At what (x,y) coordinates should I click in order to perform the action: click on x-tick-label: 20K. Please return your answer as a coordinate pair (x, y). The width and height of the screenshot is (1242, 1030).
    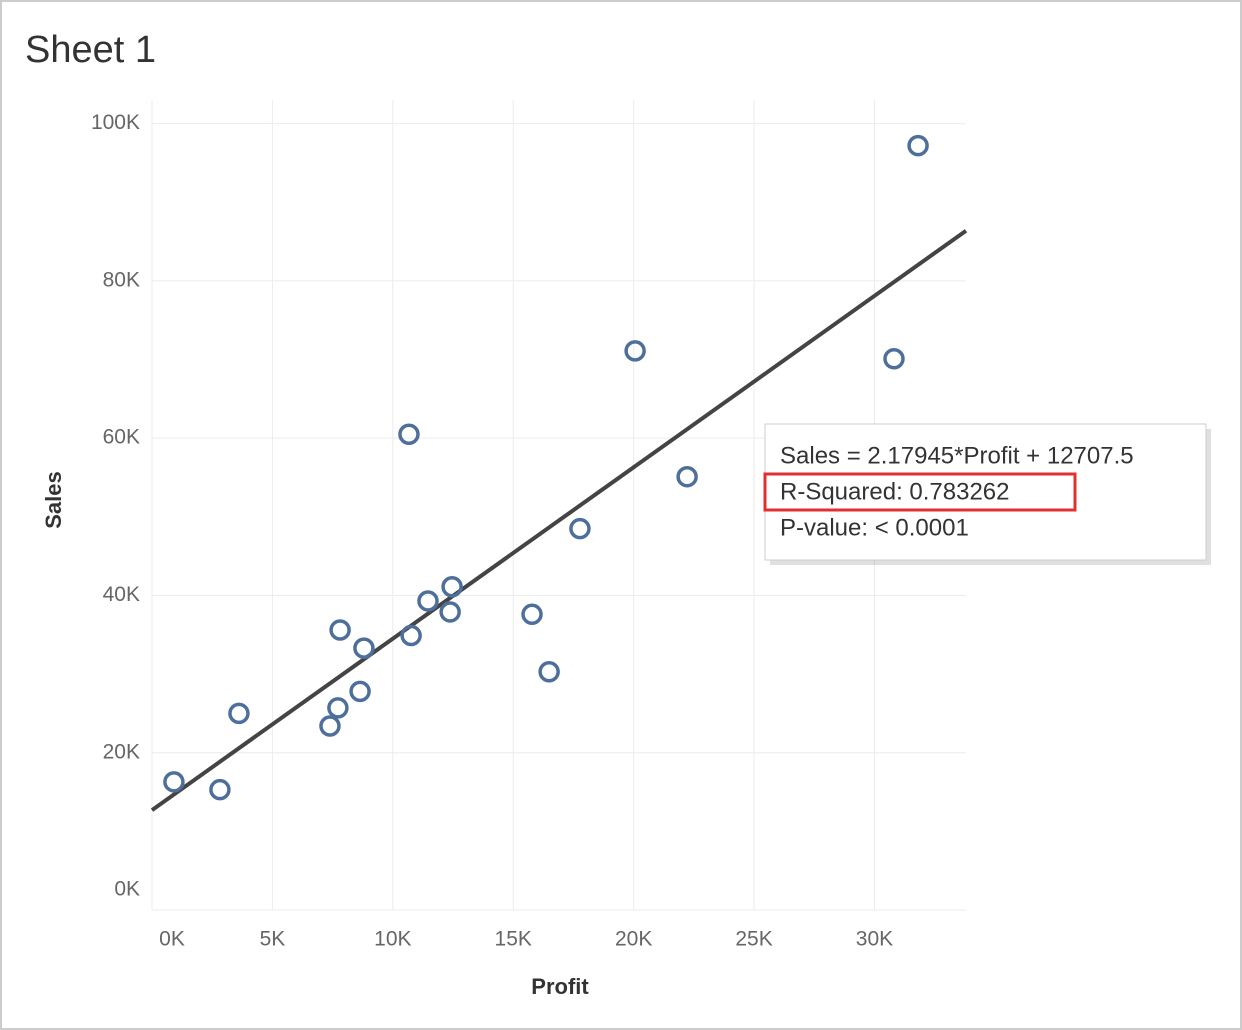
    Looking at the image, I should click on (633, 939).